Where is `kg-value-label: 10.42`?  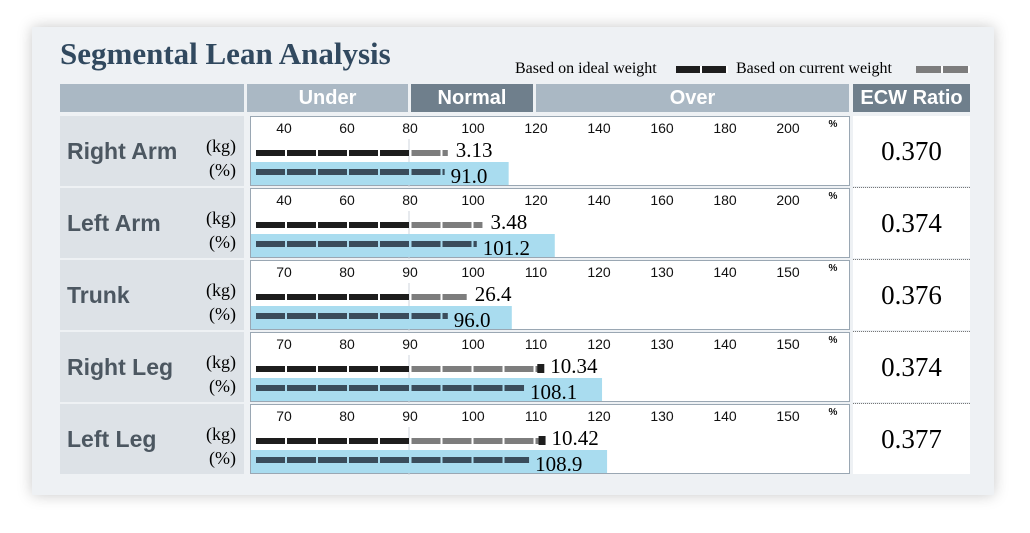 kg-value-label: 10.42 is located at coordinates (575, 438).